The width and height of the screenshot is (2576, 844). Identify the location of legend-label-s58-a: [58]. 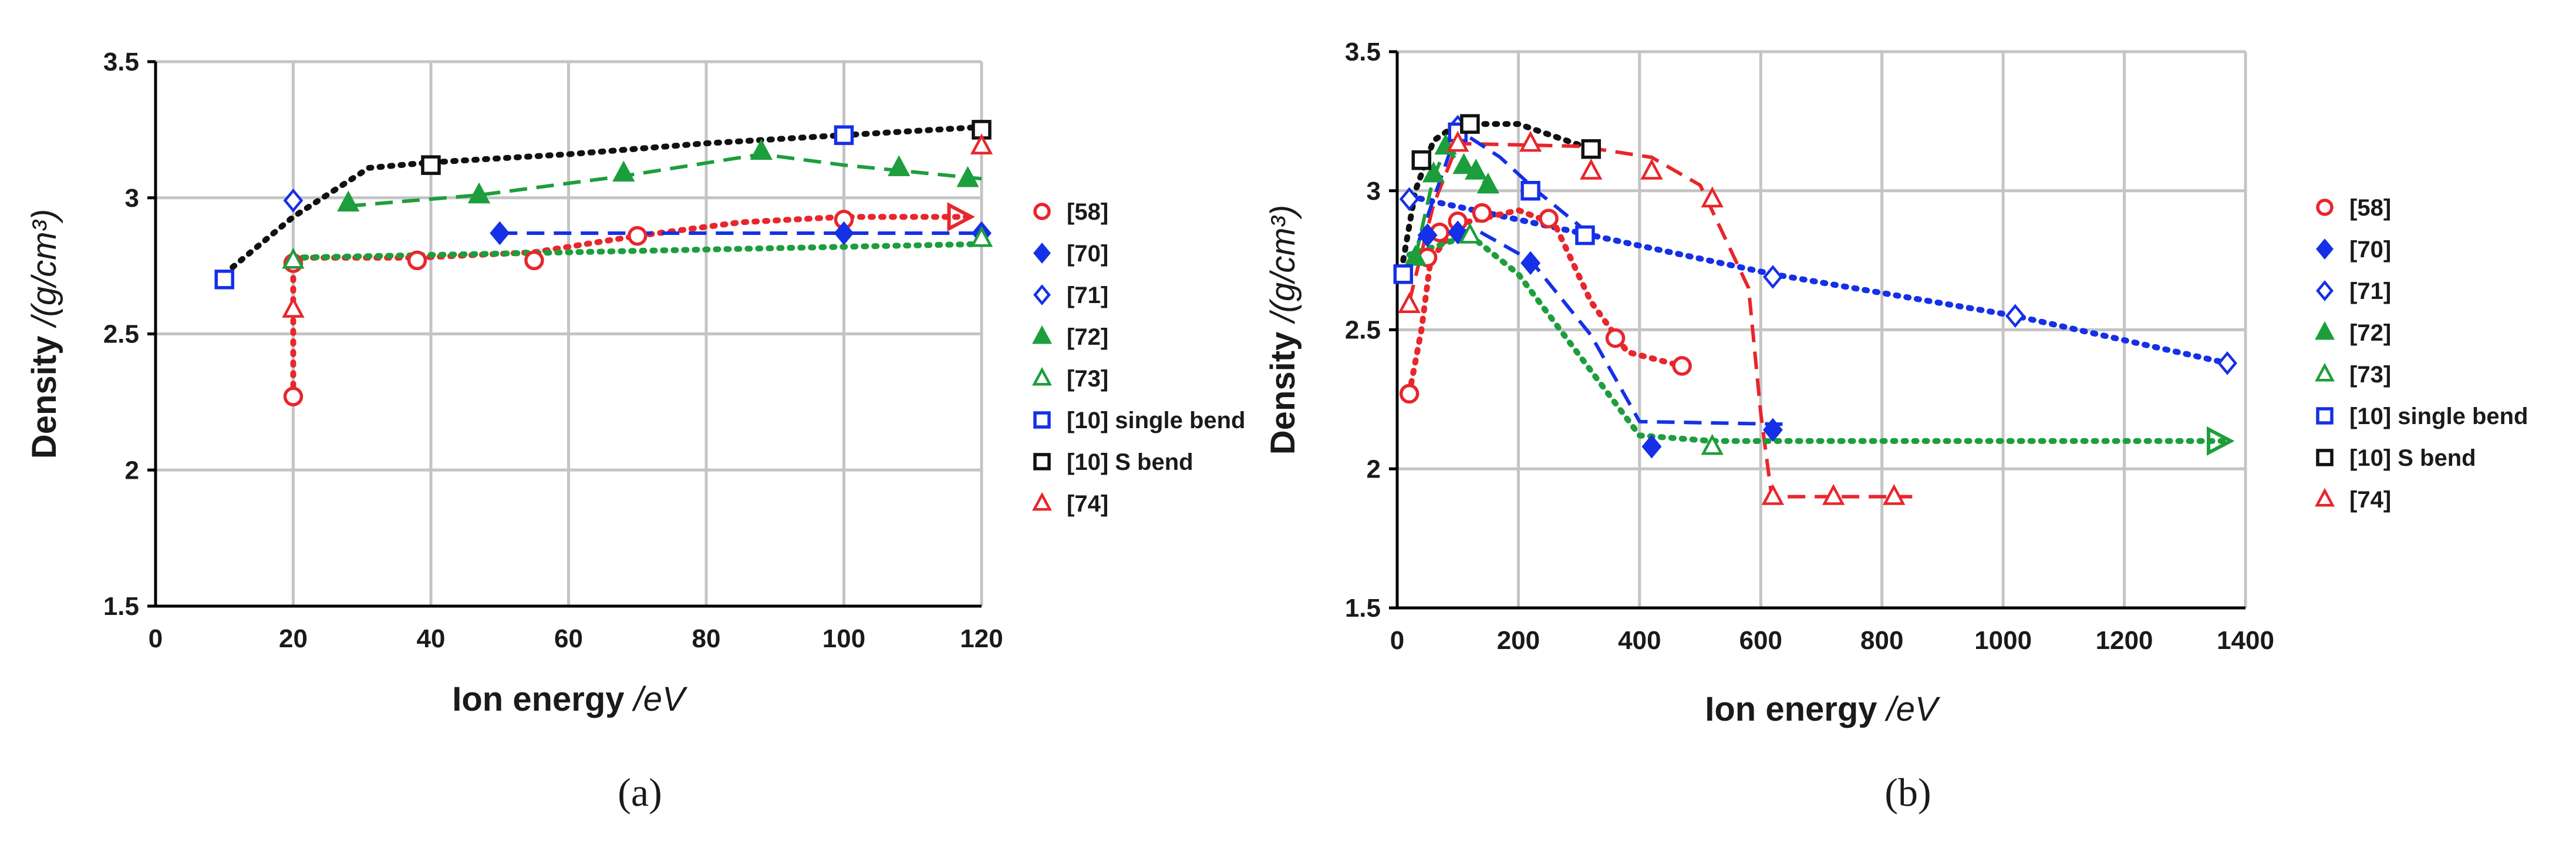
(1087, 212).